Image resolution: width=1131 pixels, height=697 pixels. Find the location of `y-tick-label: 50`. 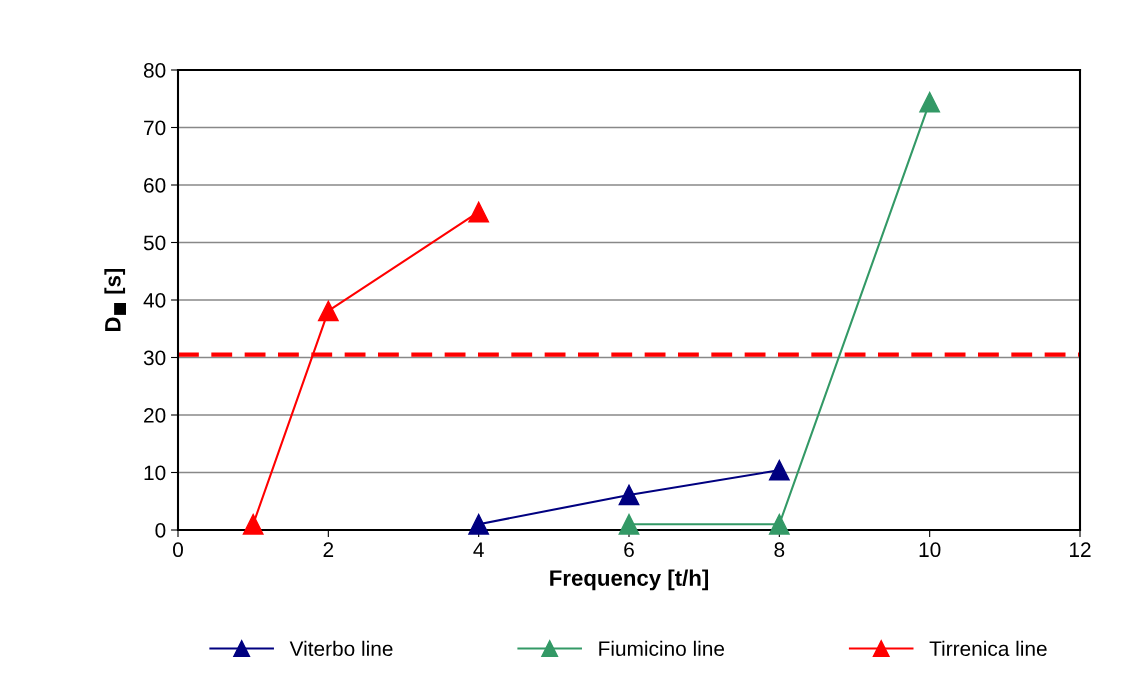

y-tick-label: 50 is located at coordinates (154, 243).